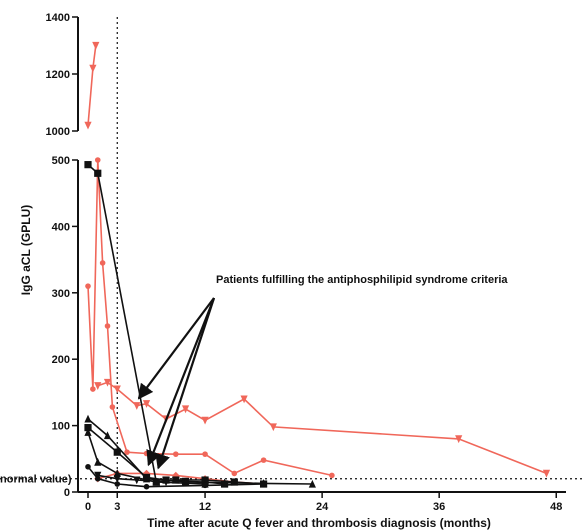 This screenshot has height=532, width=586. Describe the element at coordinates (61, 360) in the screenshot. I see `y-tick-label-lower-2: 200` at that location.